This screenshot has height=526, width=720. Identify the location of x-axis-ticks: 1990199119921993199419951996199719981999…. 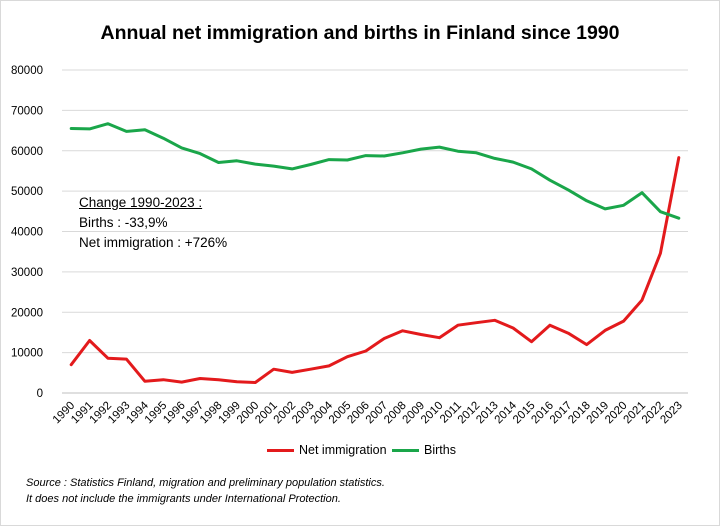
(368, 412).